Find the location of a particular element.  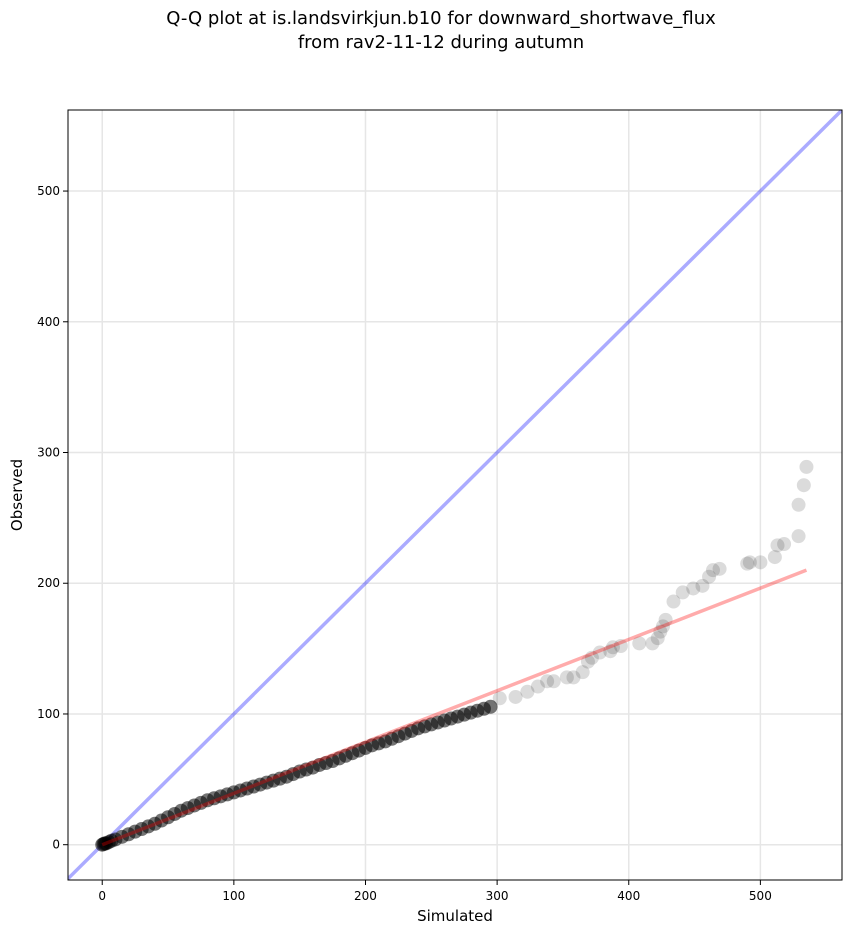

y-axis-label: Observed is located at coordinates (17, 495).